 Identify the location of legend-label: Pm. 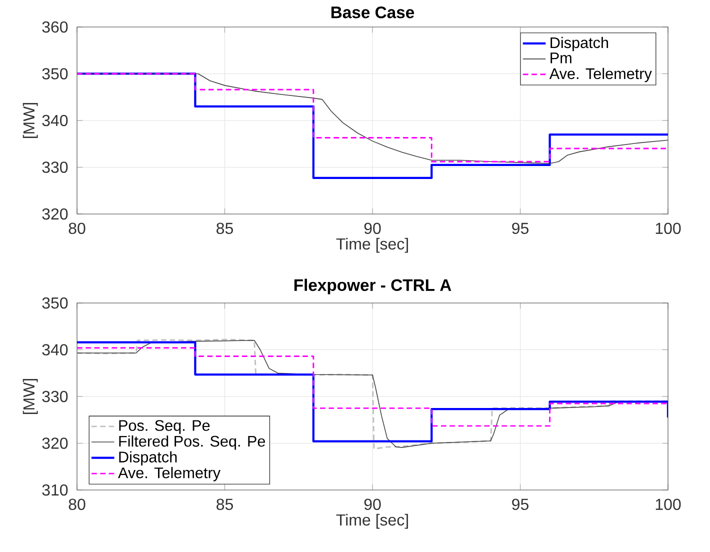
(561, 58).